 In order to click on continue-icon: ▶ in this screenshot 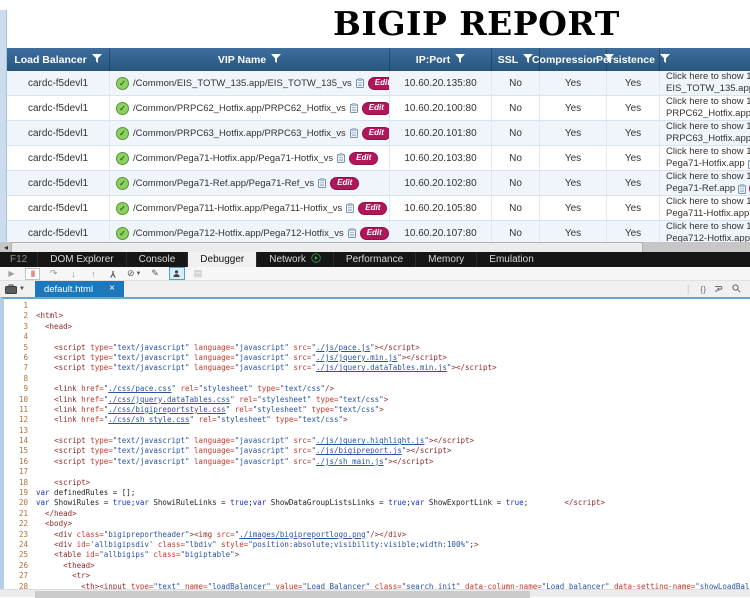, I will do `click(11, 274)`.